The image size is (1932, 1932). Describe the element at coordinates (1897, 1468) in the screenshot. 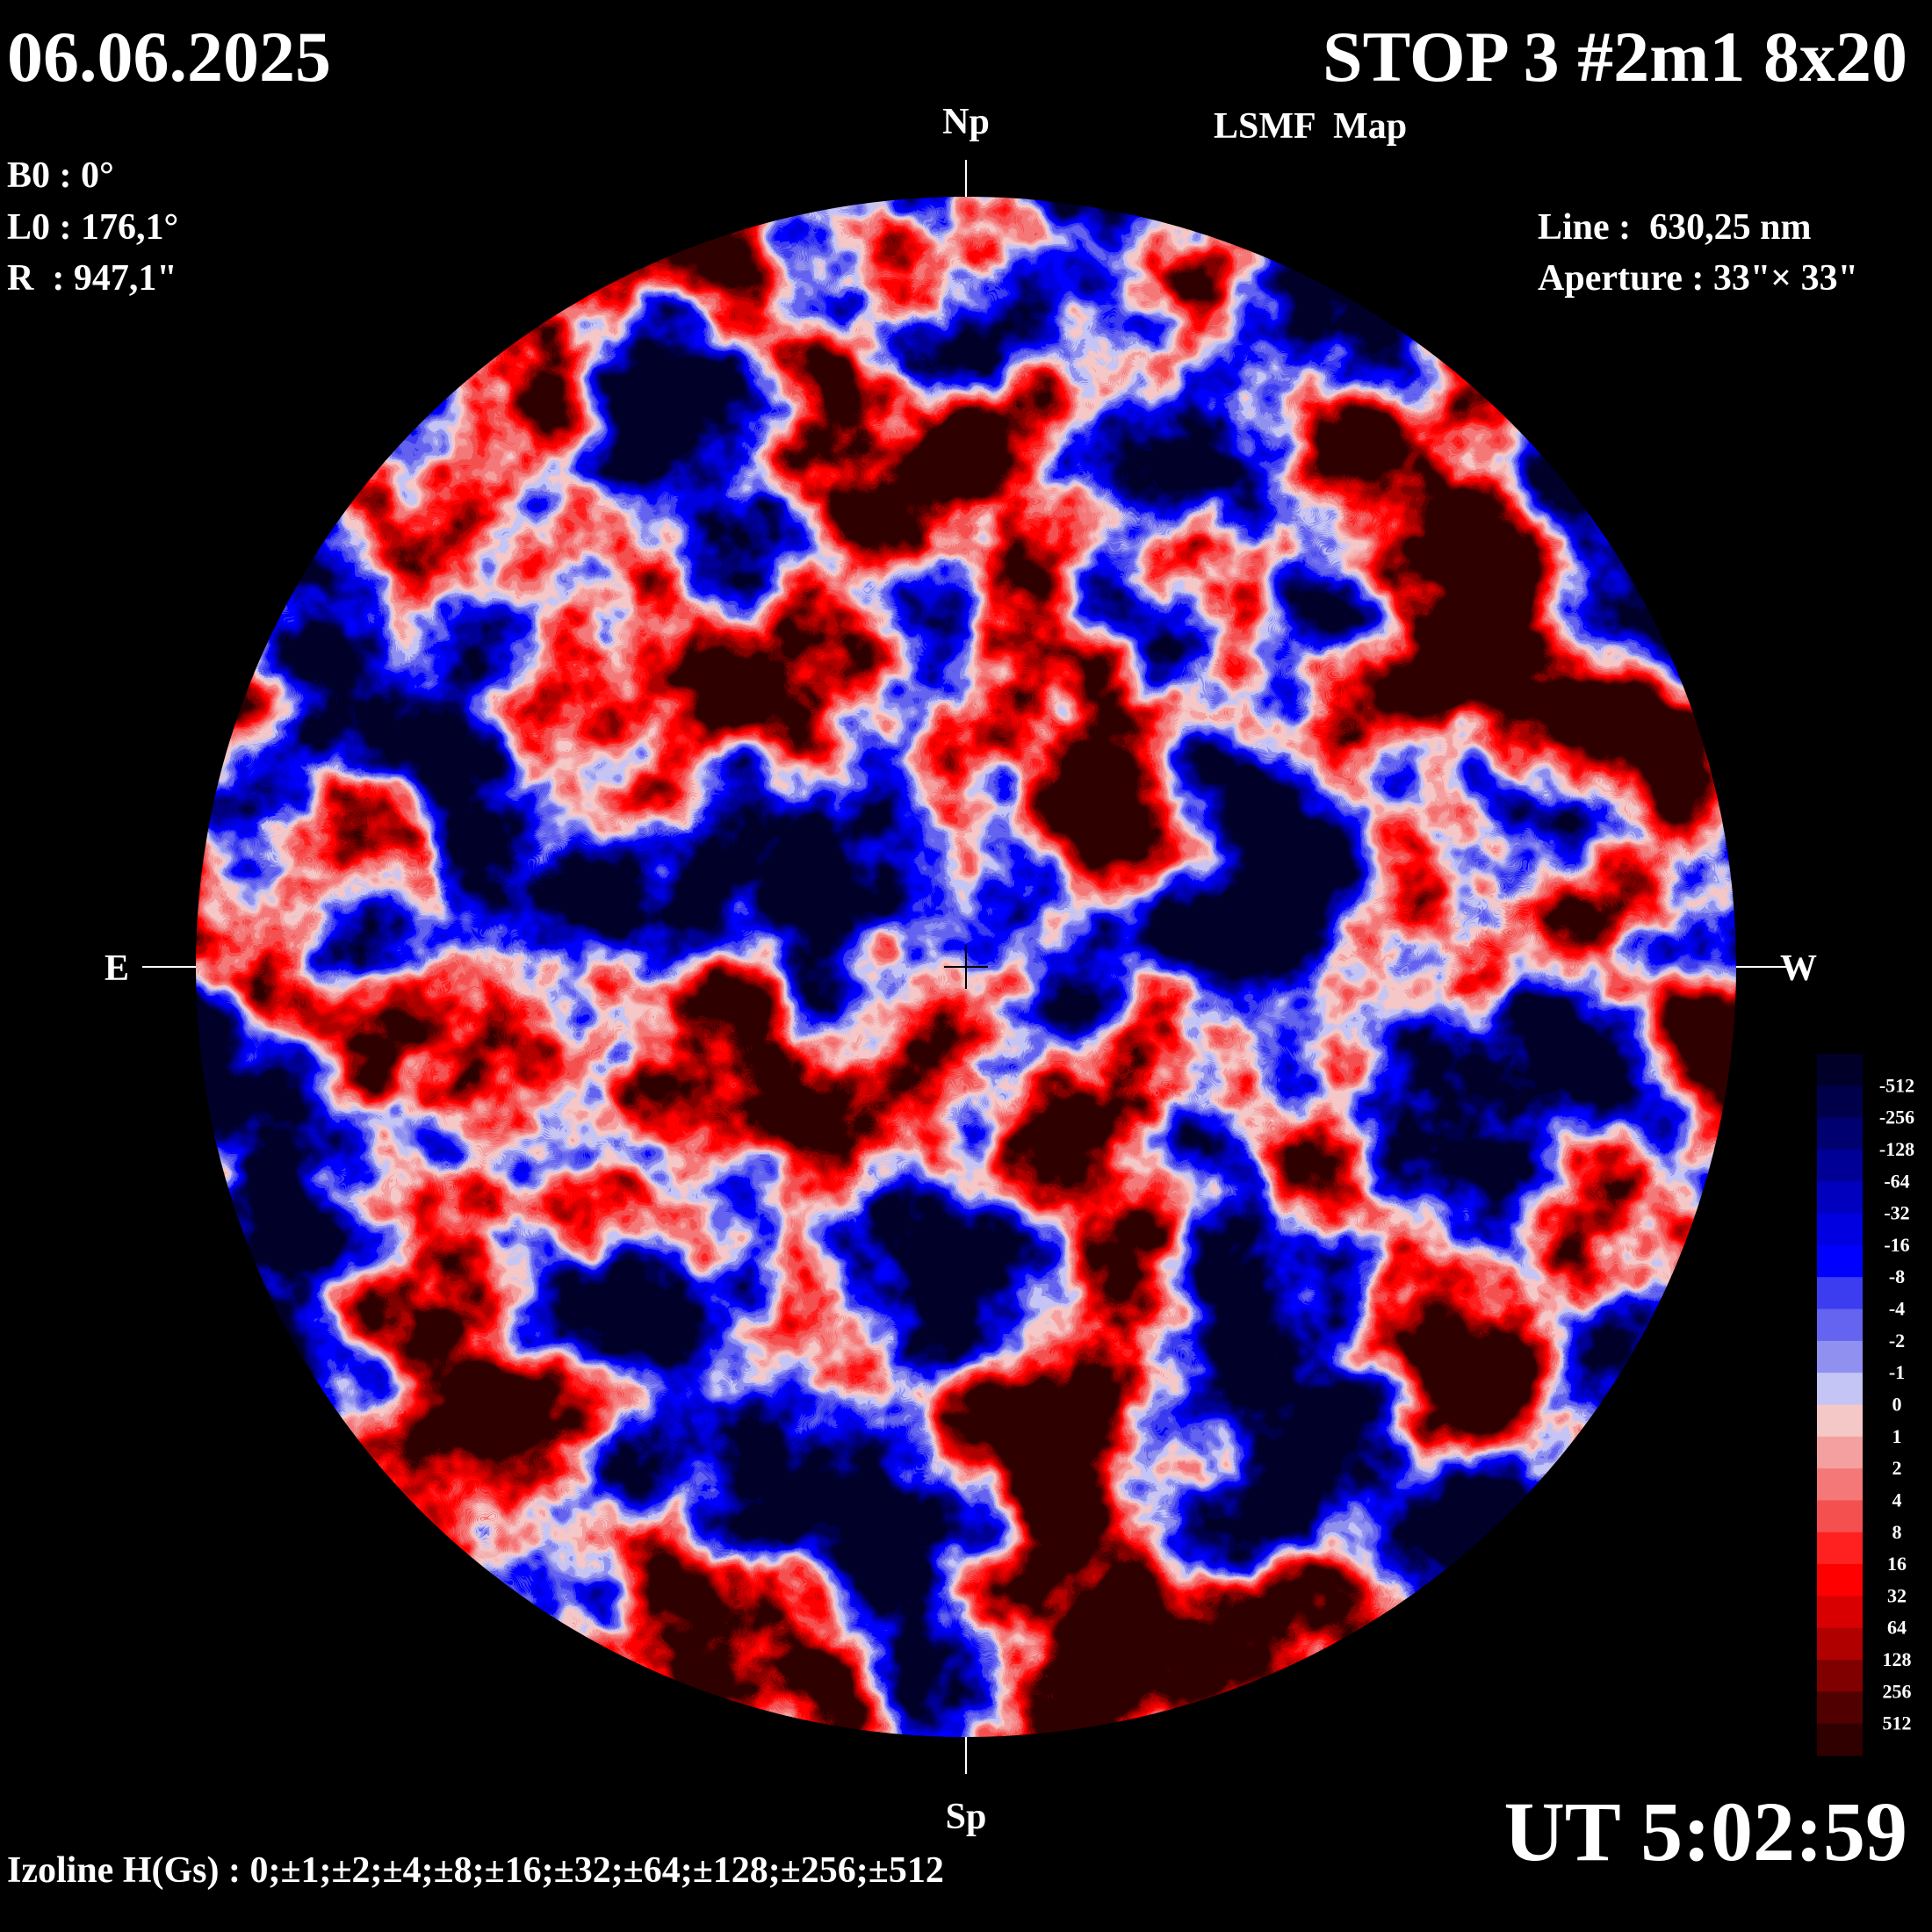

I see `colorbar-label: 2` at that location.